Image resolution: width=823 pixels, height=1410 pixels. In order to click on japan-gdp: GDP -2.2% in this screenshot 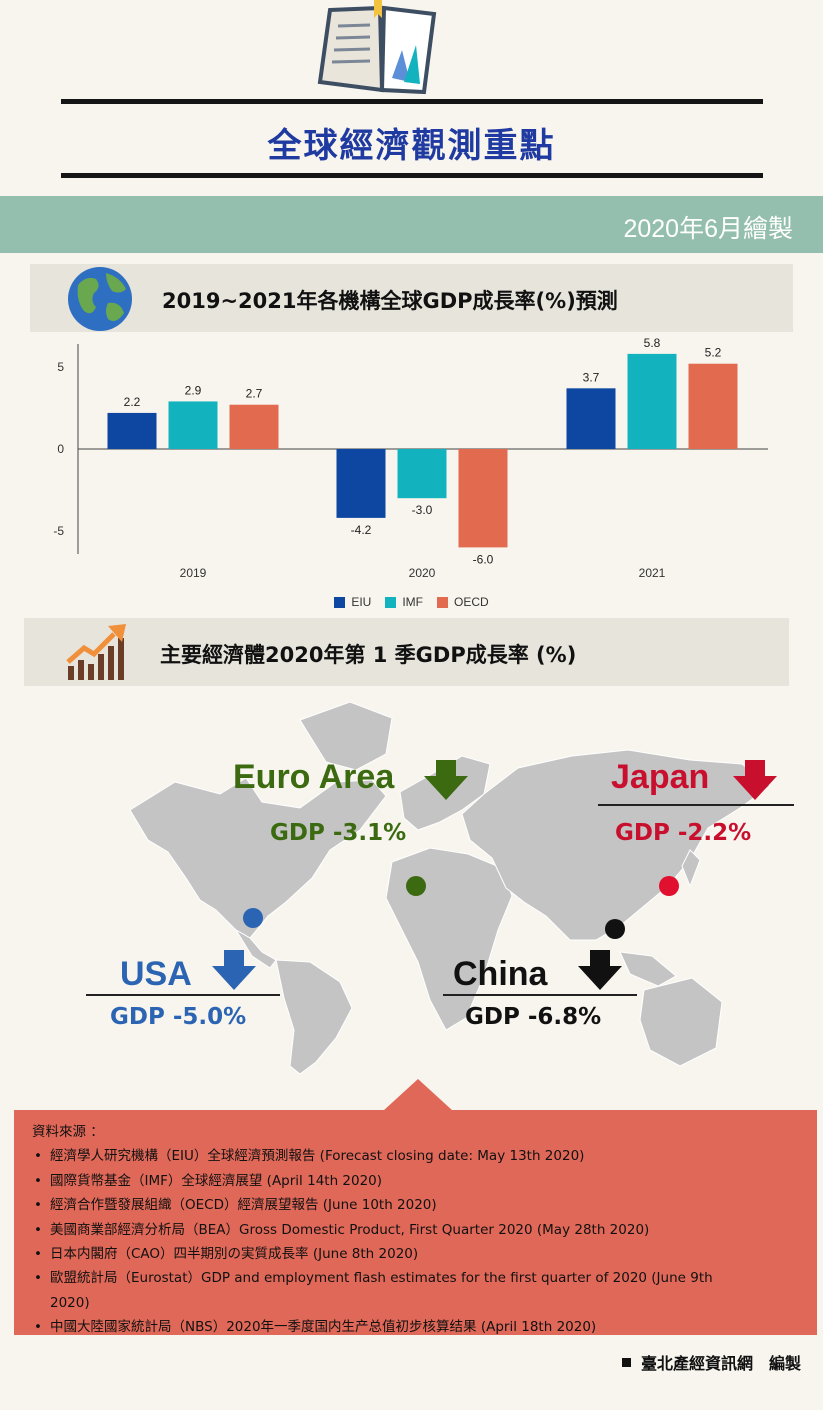, I will do `click(683, 833)`.